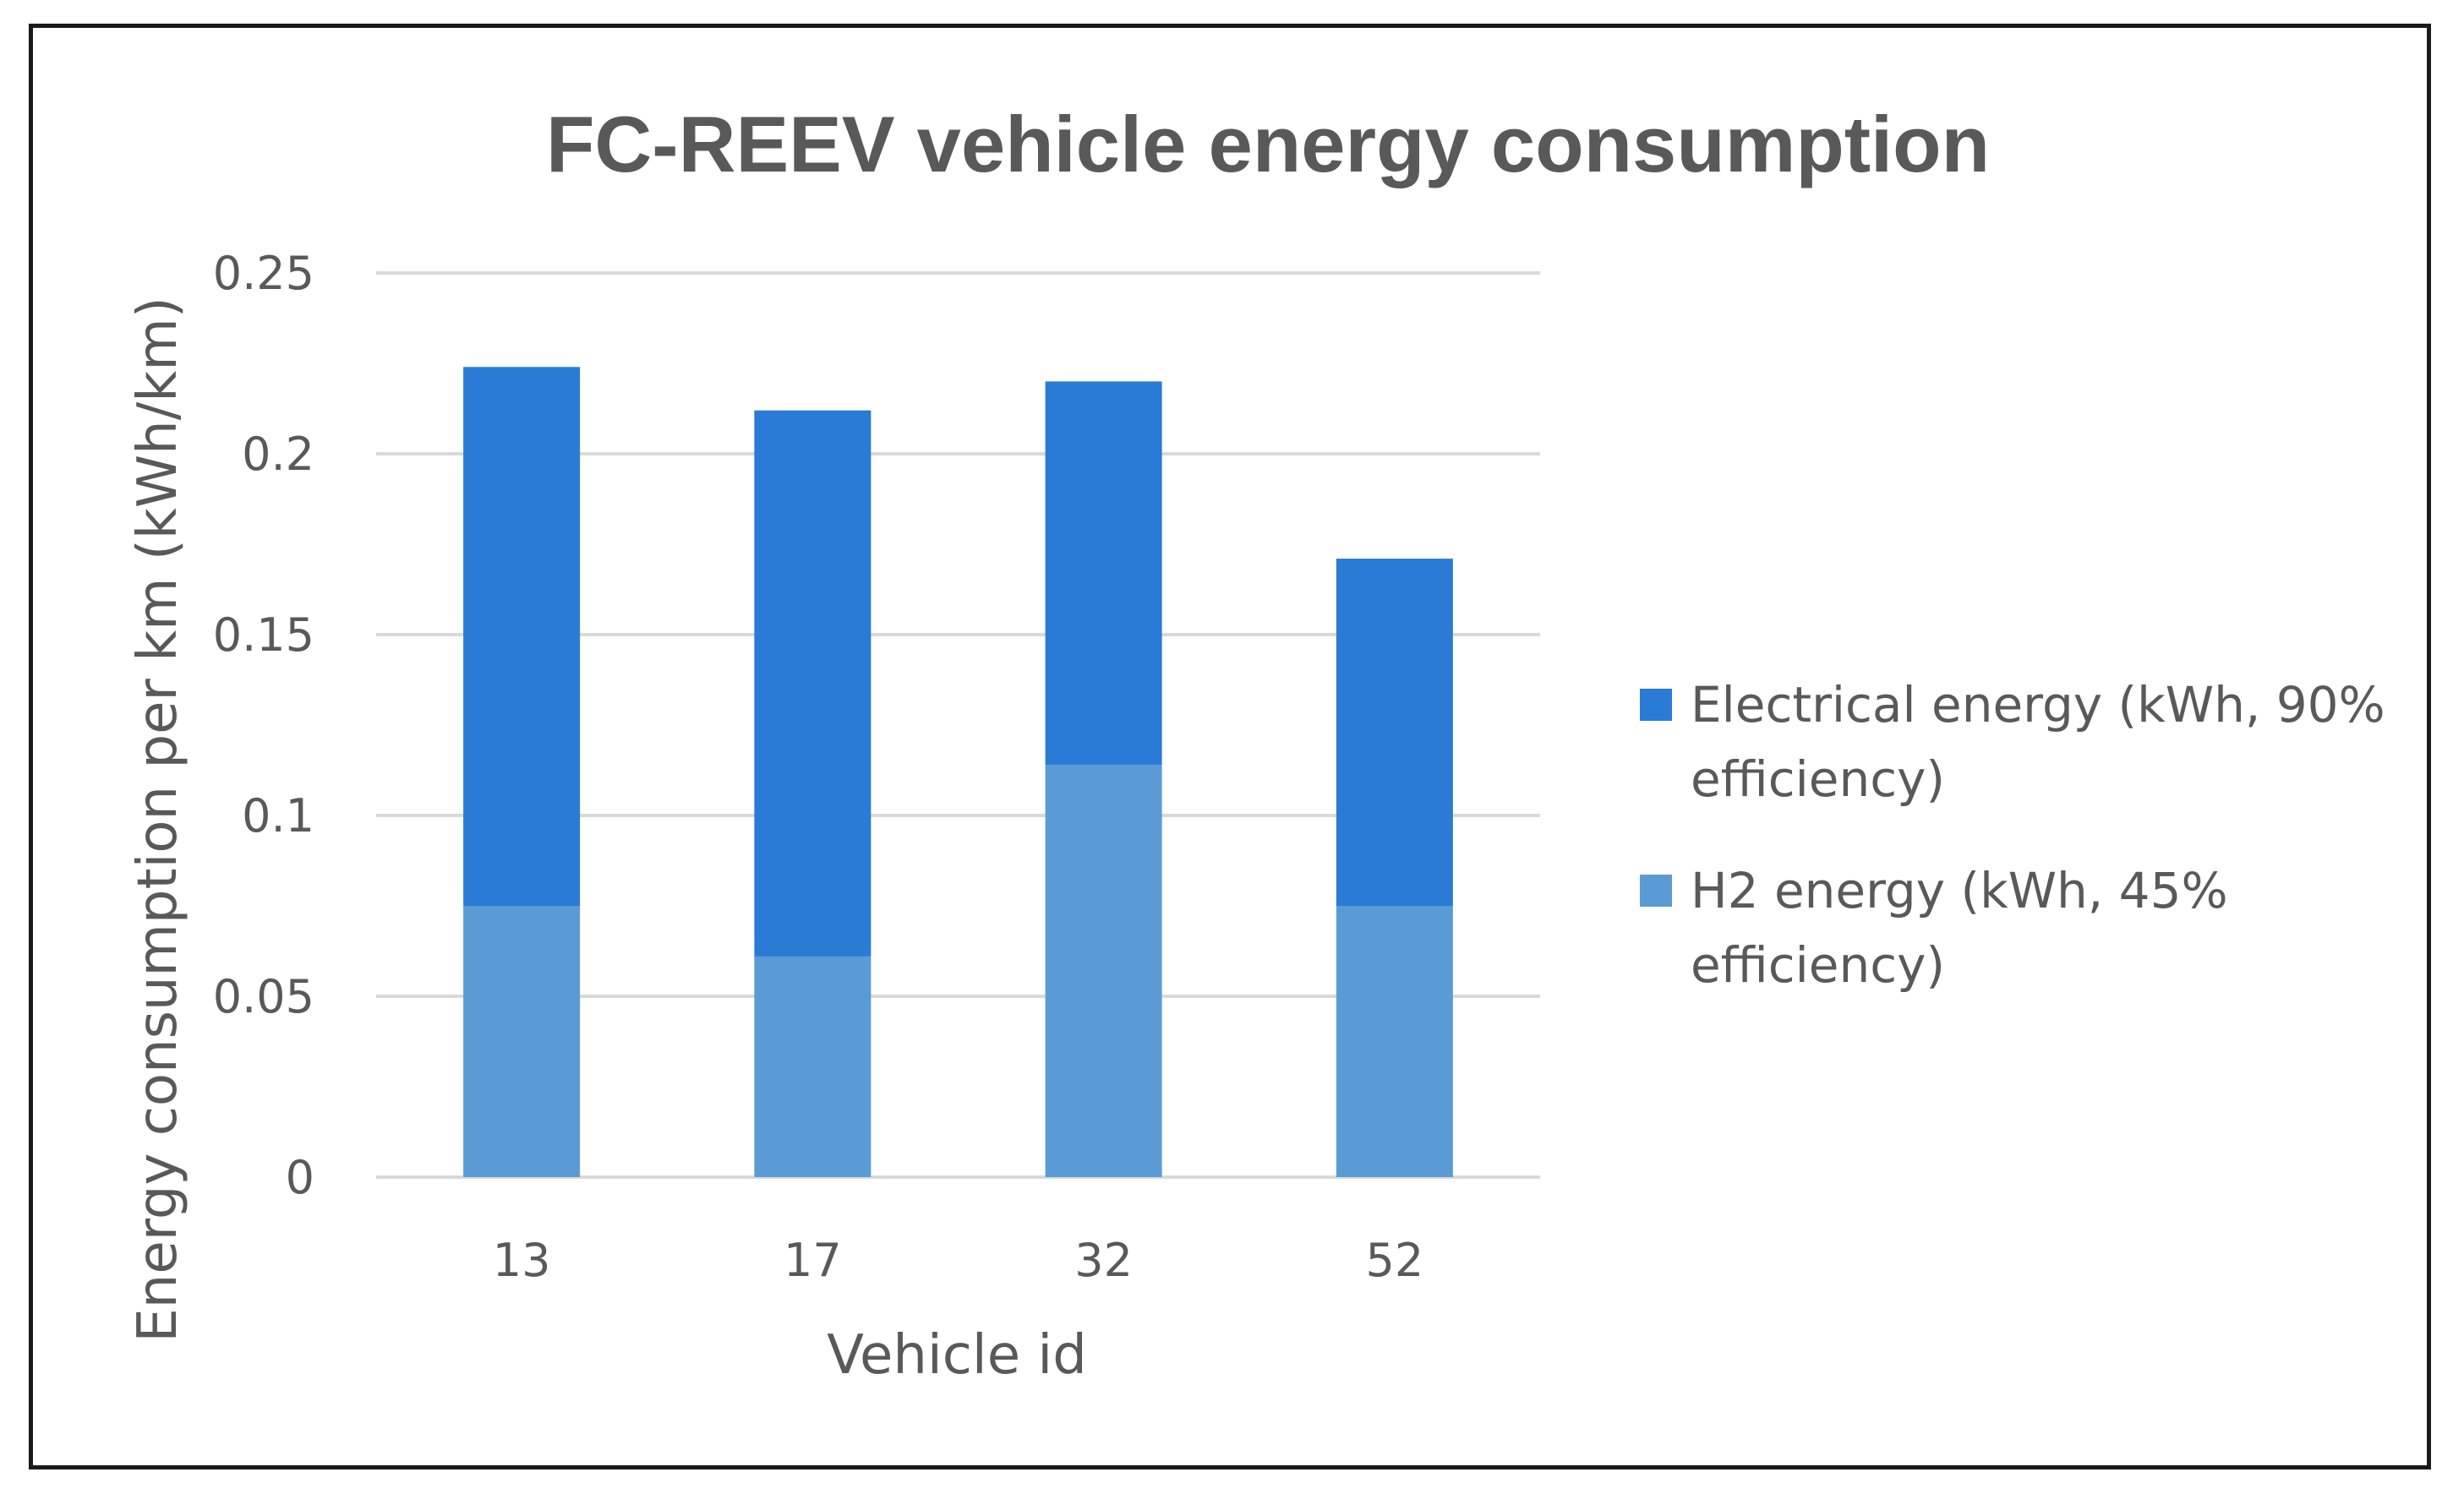 This screenshot has height=1494, width=2464. What do you see at coordinates (522, 1261) in the screenshot?
I see `x-tick-label: 13` at bounding box center [522, 1261].